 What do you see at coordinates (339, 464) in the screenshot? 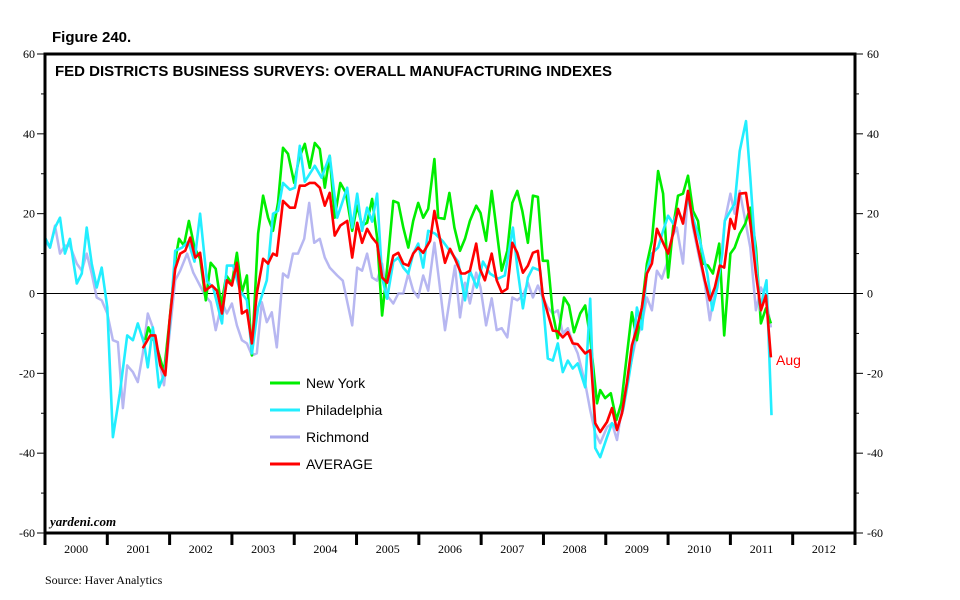
I see `legend-label-average: AVERAGE` at bounding box center [339, 464].